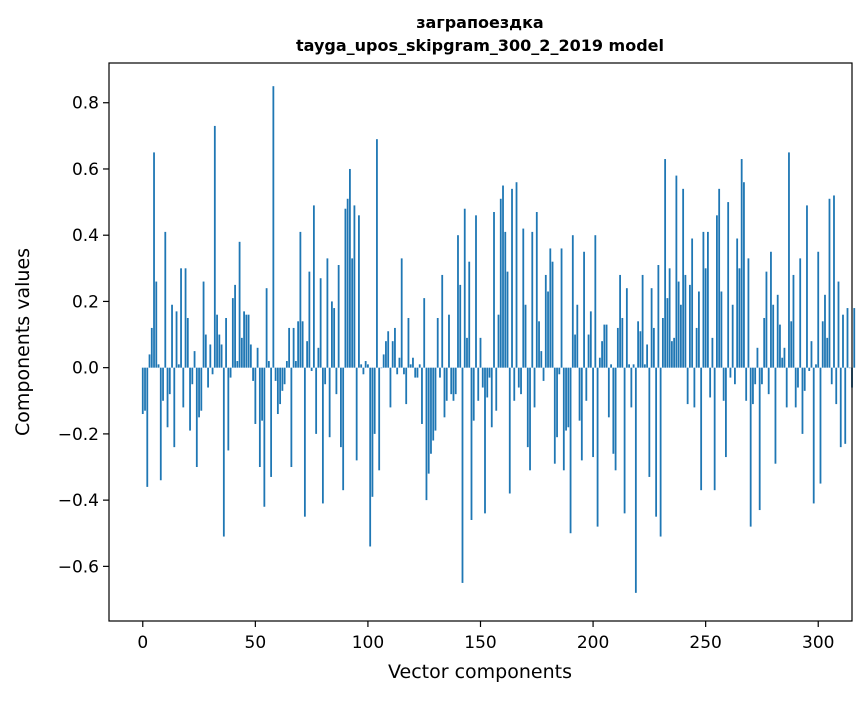 This screenshot has width=867, height=701. I want to click on y-tick-label: 0.4, so click(85, 236).